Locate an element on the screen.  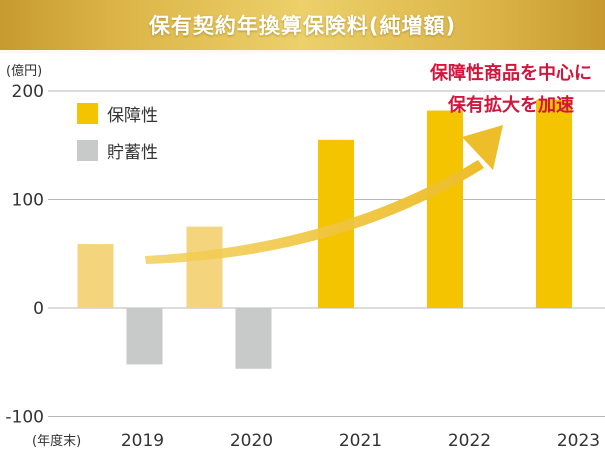
y-tick-label-2: 0 is located at coordinates (38, 309).